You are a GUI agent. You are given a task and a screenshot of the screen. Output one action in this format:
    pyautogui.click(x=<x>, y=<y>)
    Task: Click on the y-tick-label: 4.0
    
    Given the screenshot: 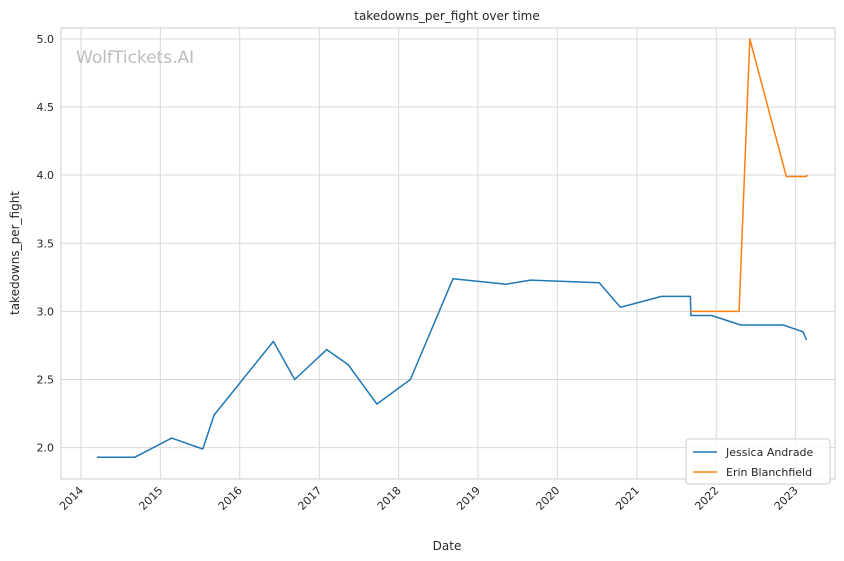 What is the action you would take?
    pyautogui.click(x=46, y=175)
    